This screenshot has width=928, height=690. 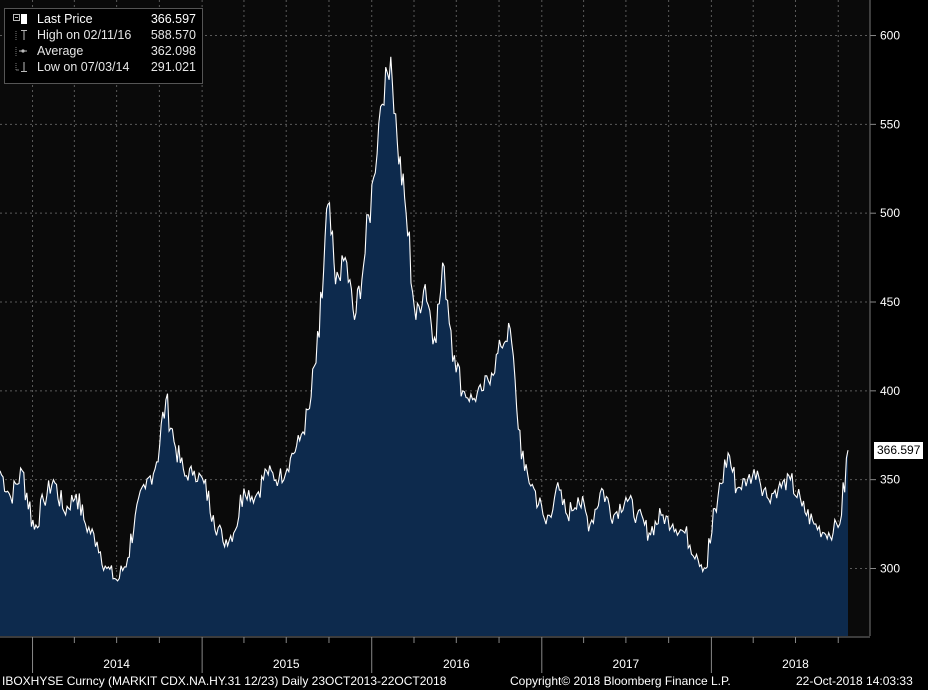 I want to click on high-label: High on 02/11/16, so click(x=84, y=35).